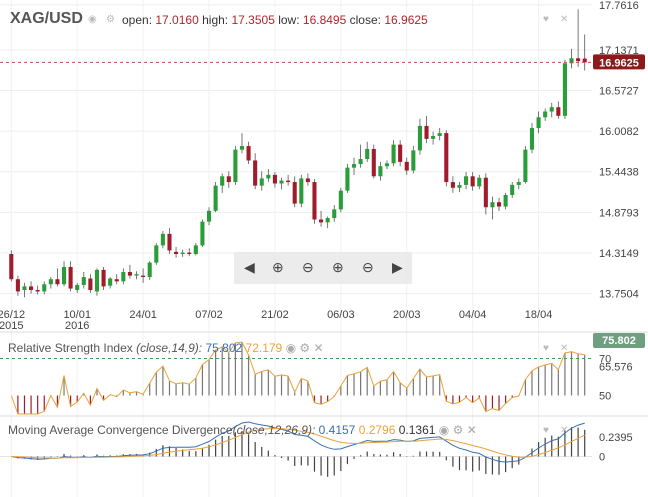 The height and width of the screenshot is (497, 648). I want to click on macd-y-tick-label: 0.2395, so click(616, 438).